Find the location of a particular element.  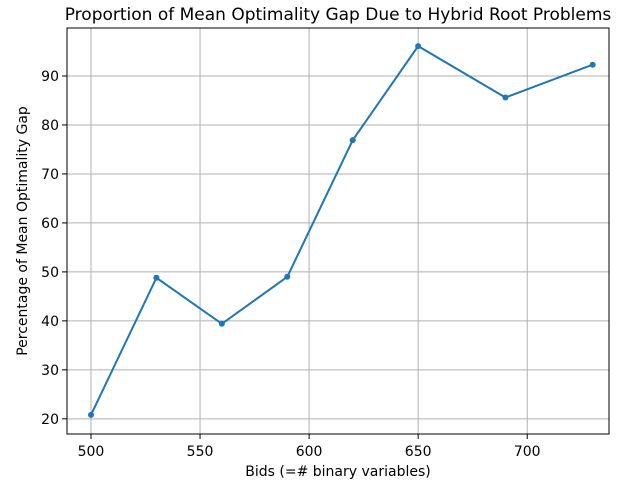

y-tick-label: 40 is located at coordinates (50, 322).